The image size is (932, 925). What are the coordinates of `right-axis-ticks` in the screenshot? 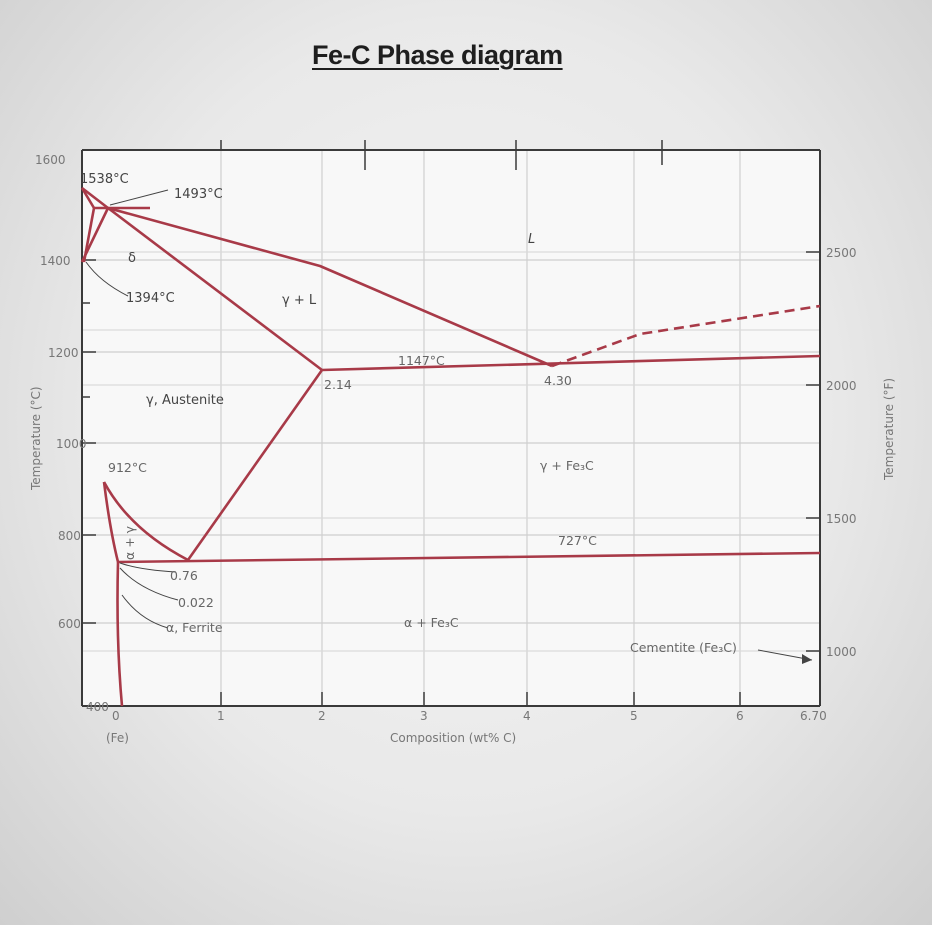 It's located at (813, 451).